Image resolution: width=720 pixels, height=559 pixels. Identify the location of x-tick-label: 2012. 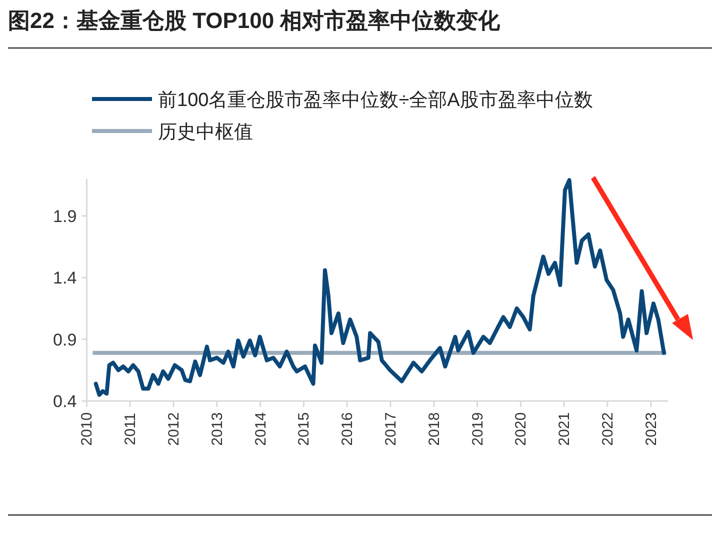
(174, 429).